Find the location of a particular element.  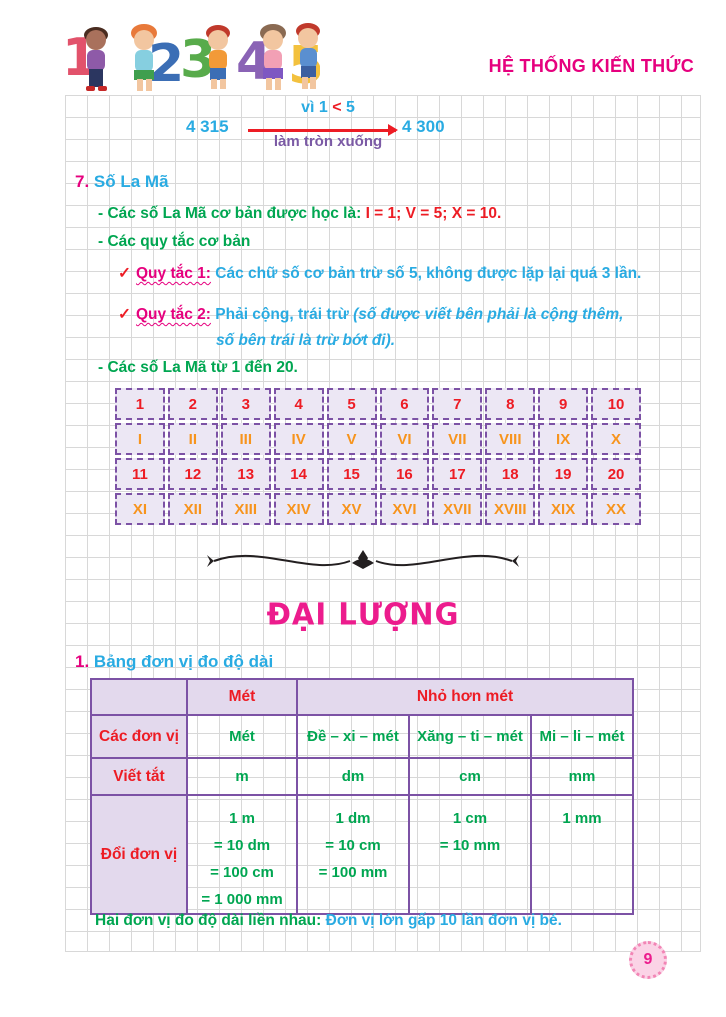

arabic-cell: 18 is located at coordinates (510, 474).